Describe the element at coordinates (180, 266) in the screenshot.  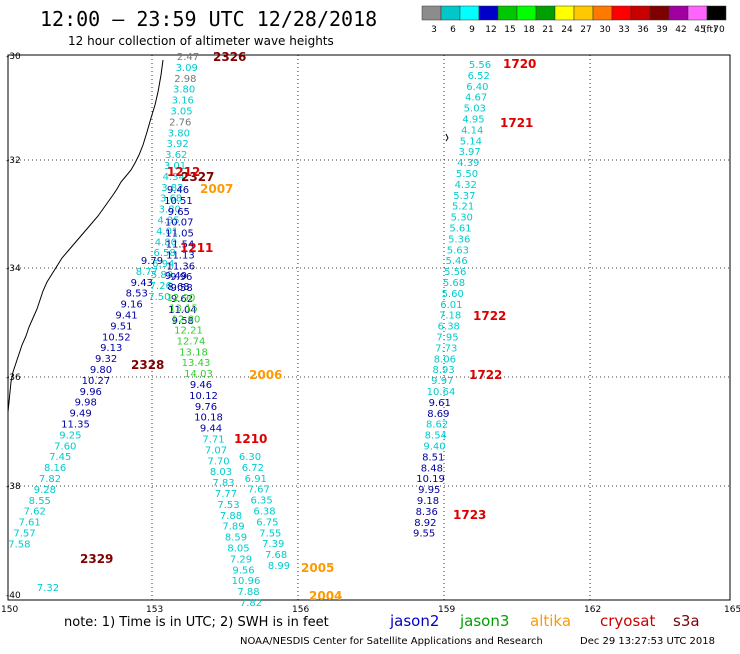
I see `wave-height-value: 11.36` at that location.